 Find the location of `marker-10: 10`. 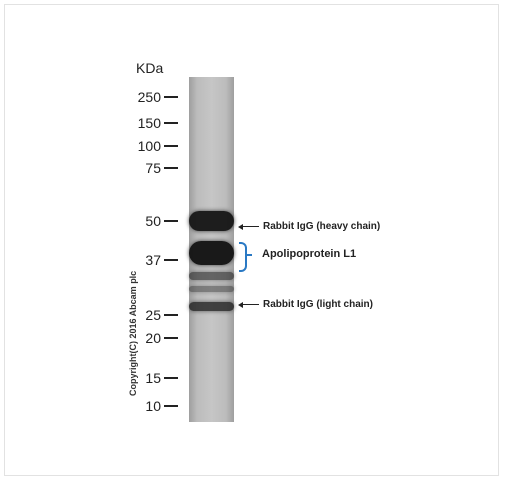

marker-10: 10 is located at coordinates (143, 406).